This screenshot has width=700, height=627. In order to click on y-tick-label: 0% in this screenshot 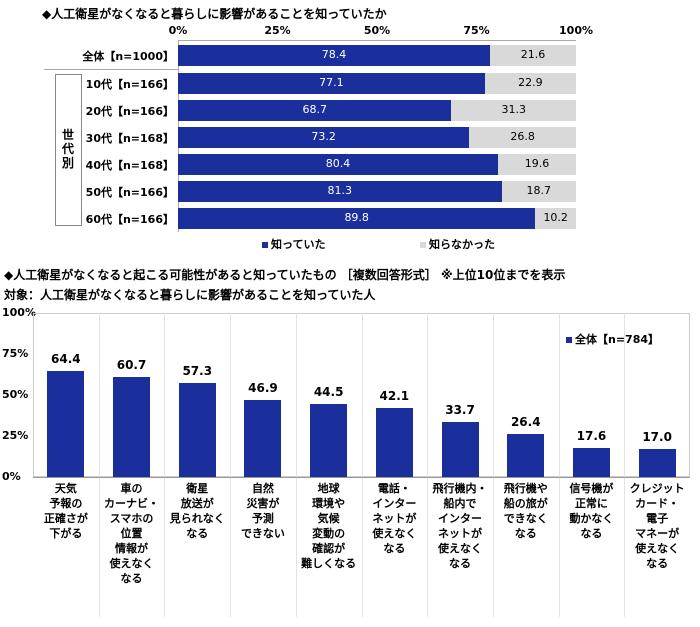, I will do `click(11, 476)`.